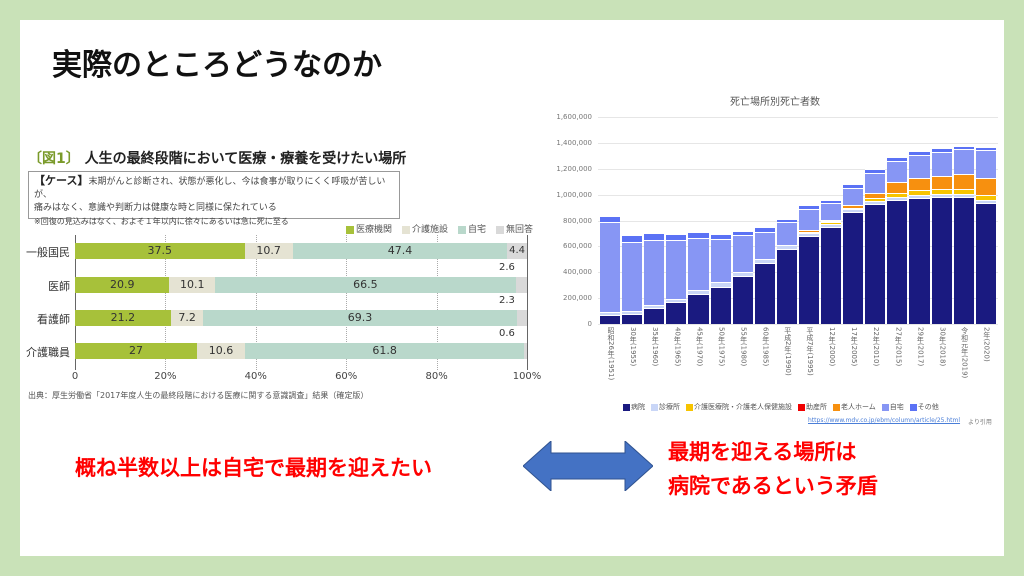 Image resolution: width=1024 pixels, height=576 pixels. Describe the element at coordinates (677, 347) in the screenshot. I see `x-tick-label: 40年(1965)` at that location.